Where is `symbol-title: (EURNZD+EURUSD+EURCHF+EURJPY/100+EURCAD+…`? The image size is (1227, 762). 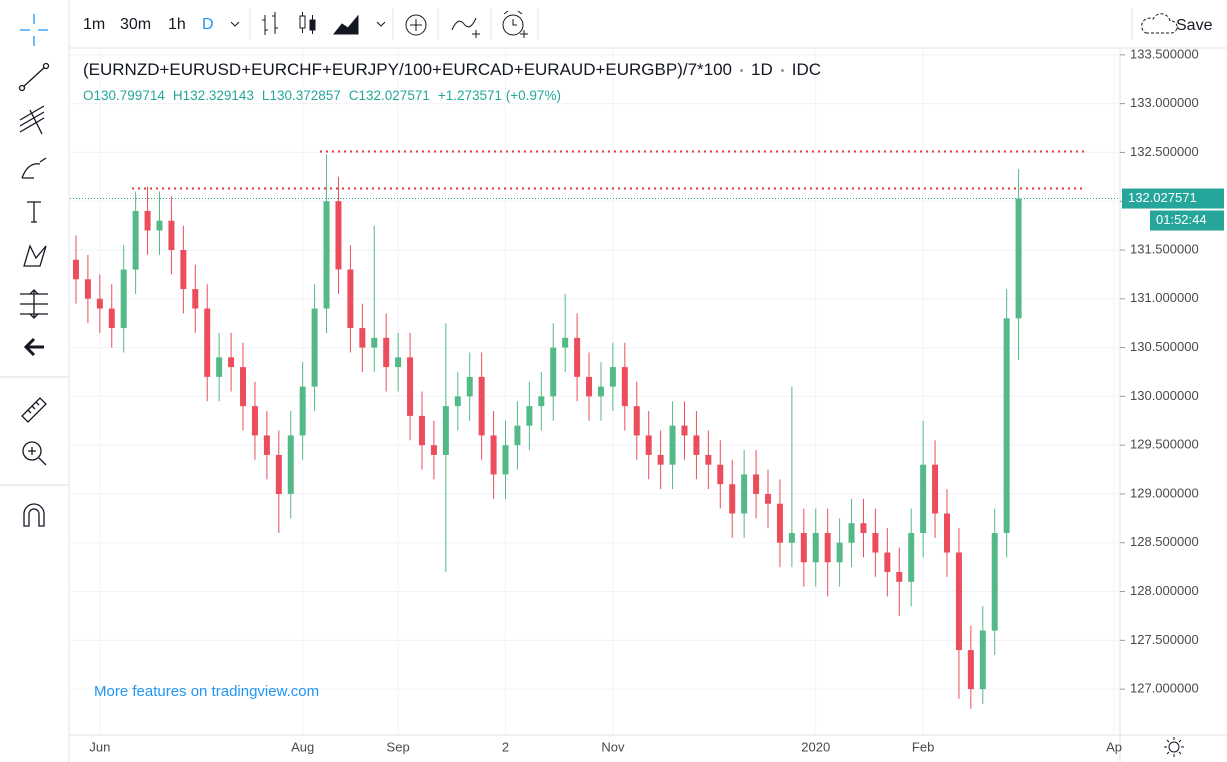 symbol-title: (EURNZD+EURUSD+EURCHF+EURJPY/100+EURCAD+… is located at coordinates (408, 69).